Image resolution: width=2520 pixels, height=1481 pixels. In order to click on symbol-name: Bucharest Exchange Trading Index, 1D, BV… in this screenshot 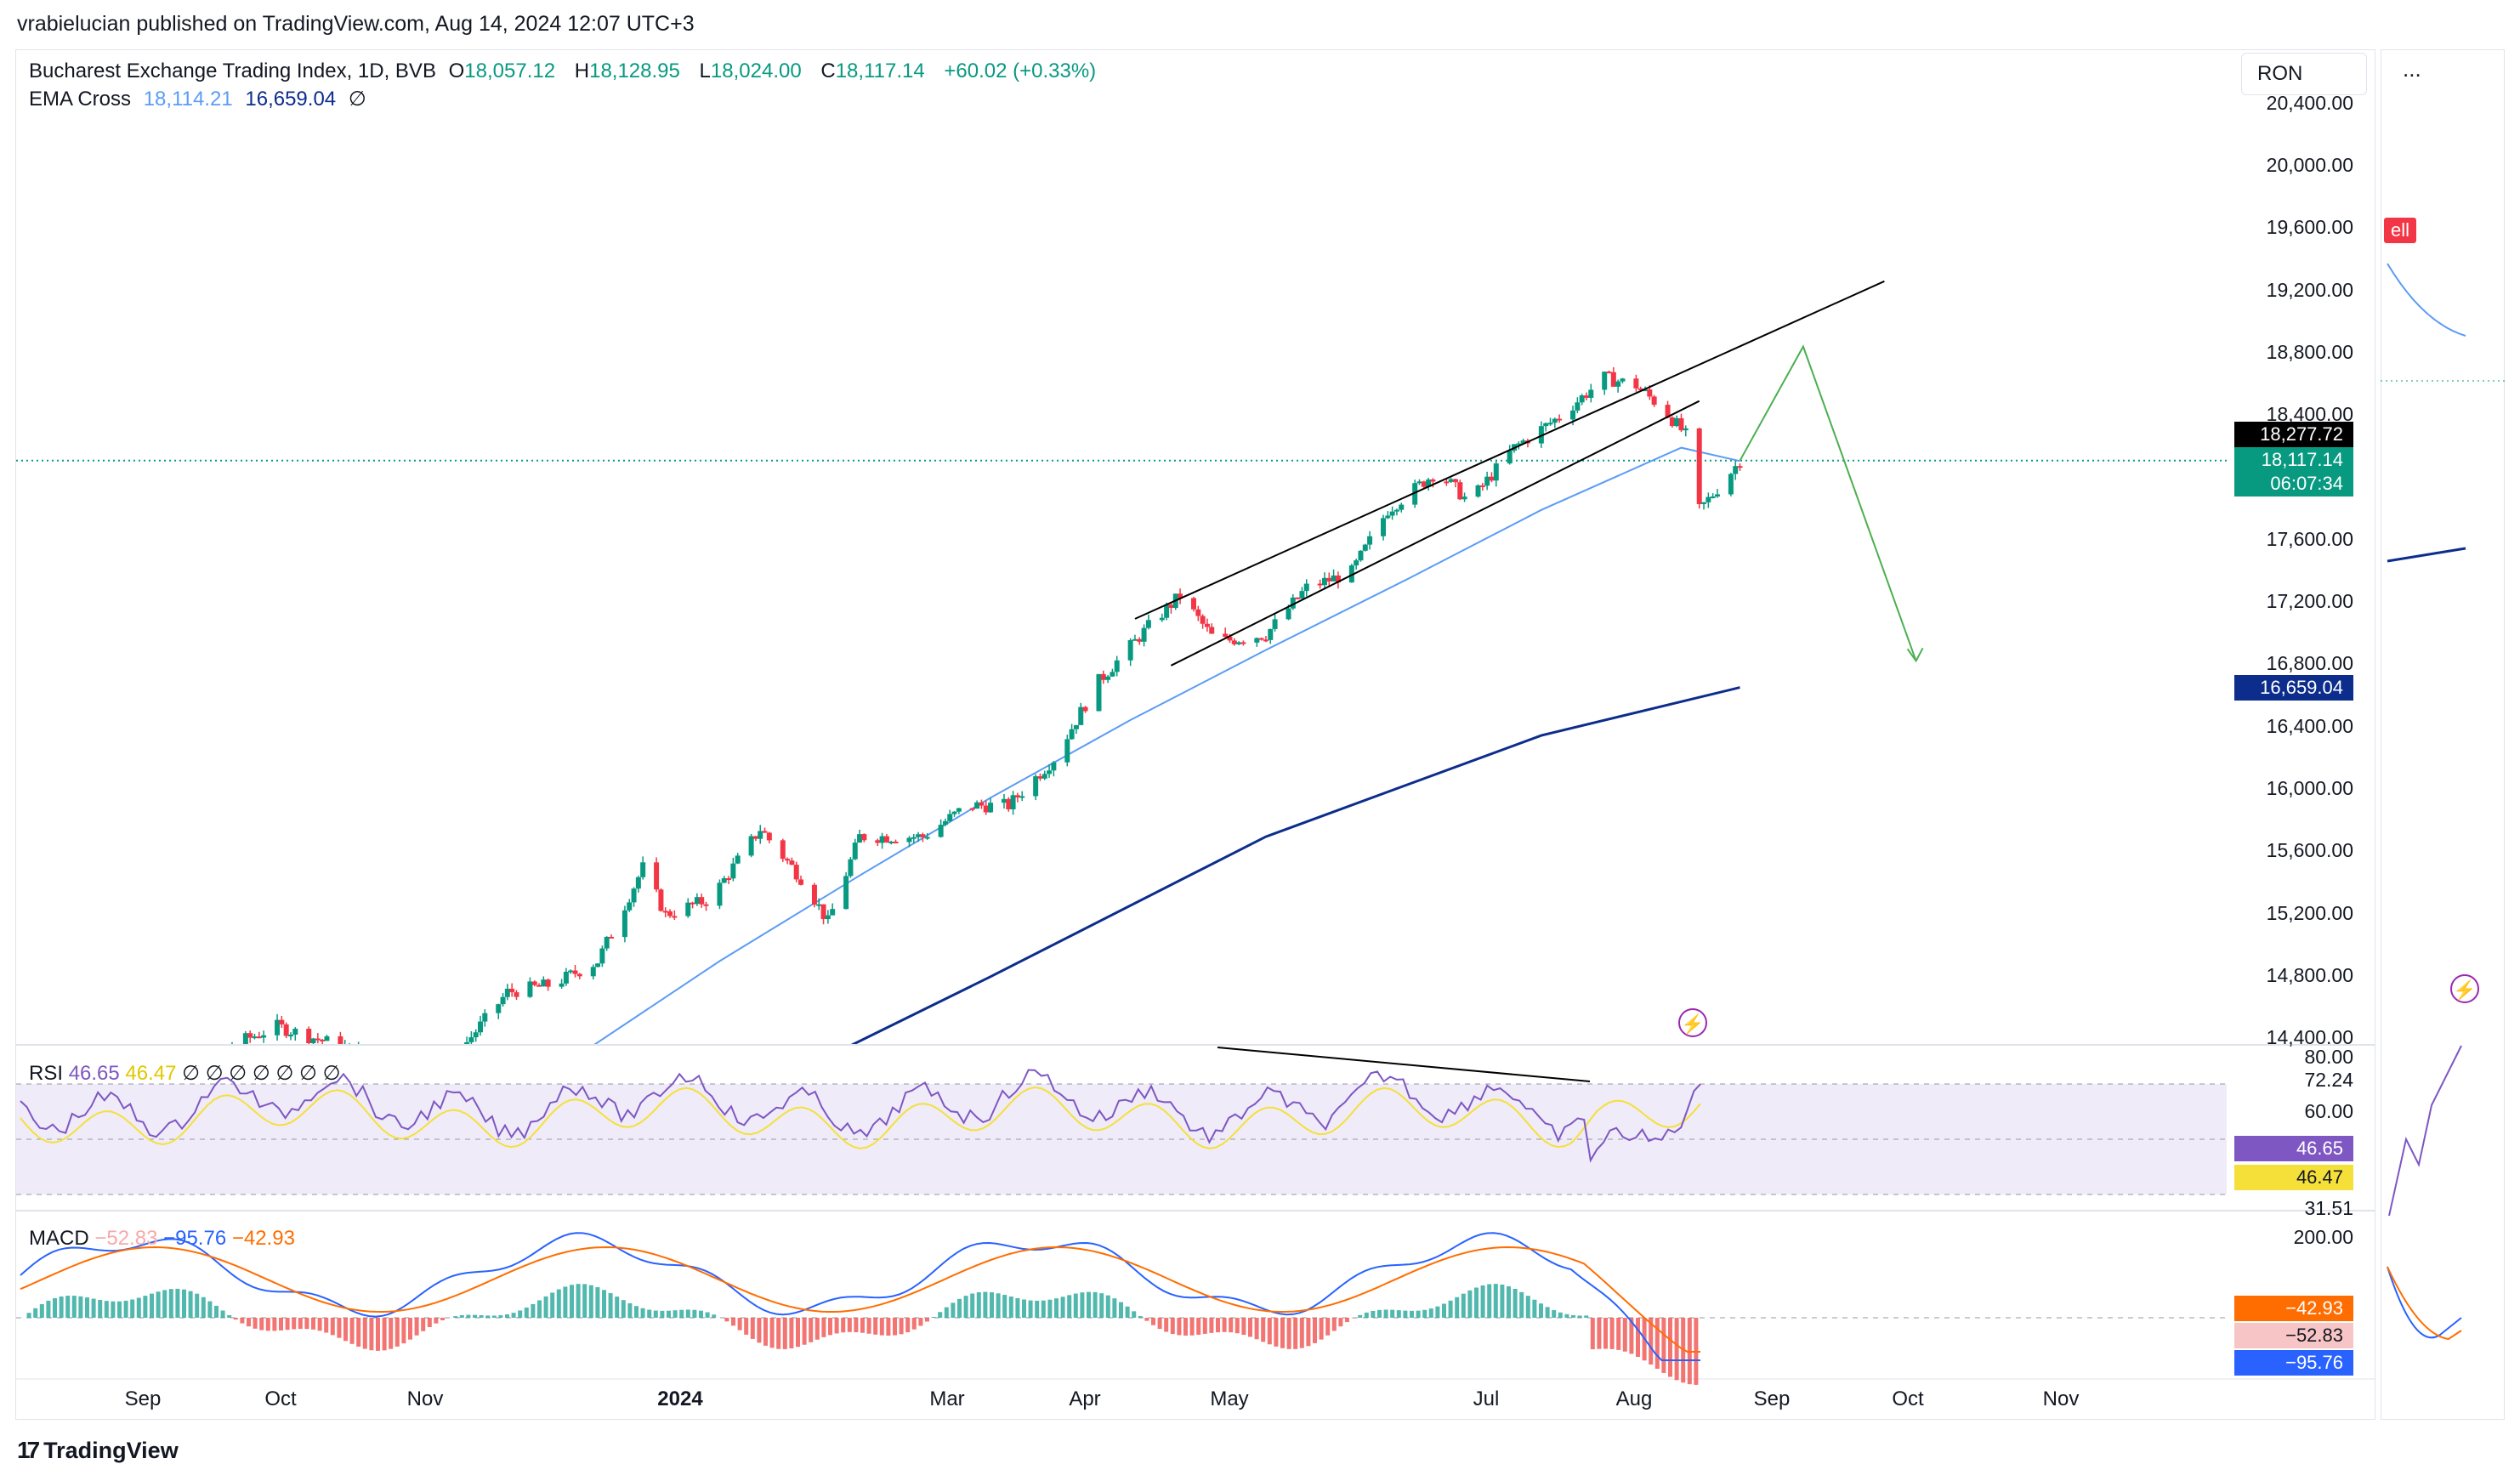, I will do `click(233, 71)`.